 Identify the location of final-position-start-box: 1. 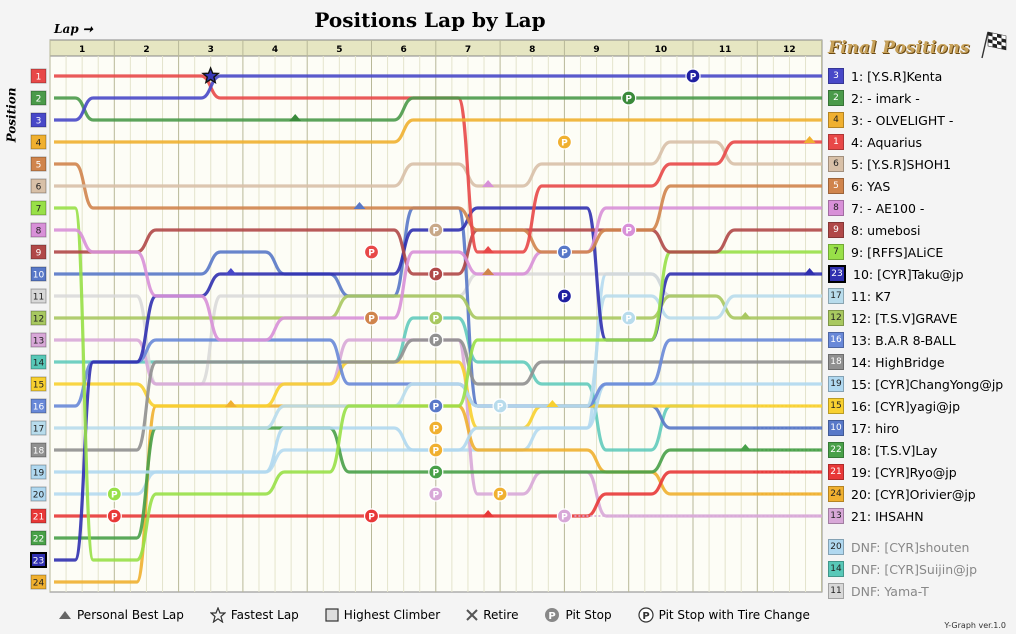
(836, 142).